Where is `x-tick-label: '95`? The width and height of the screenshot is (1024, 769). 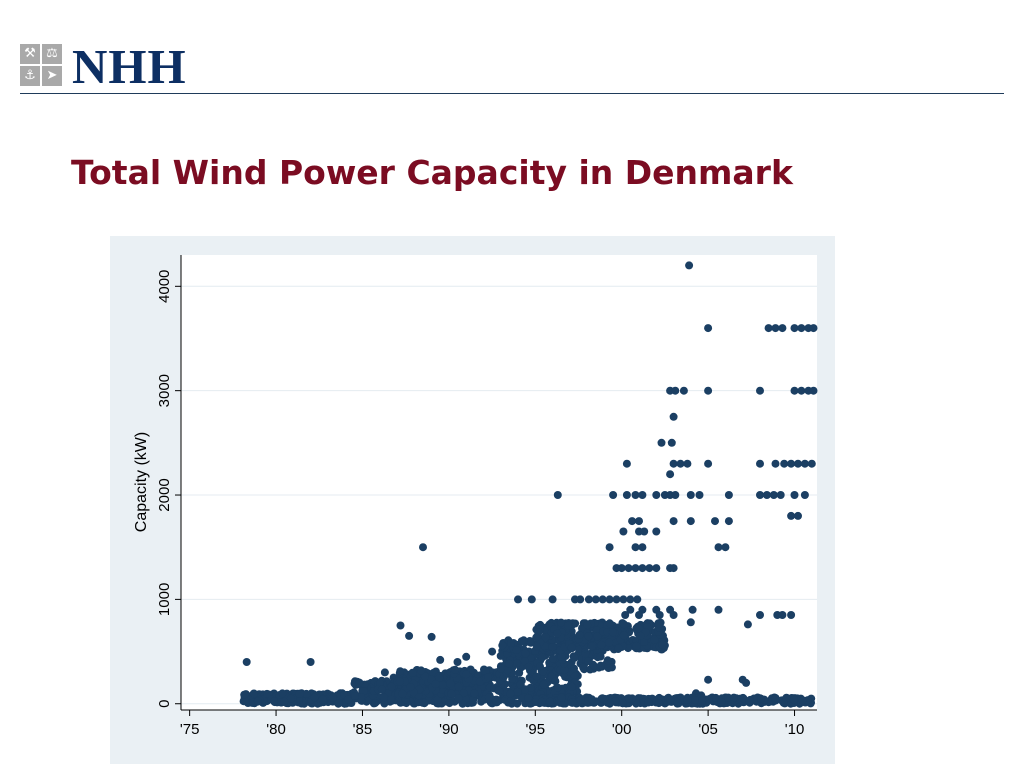 x-tick-label: '95 is located at coordinates (536, 729).